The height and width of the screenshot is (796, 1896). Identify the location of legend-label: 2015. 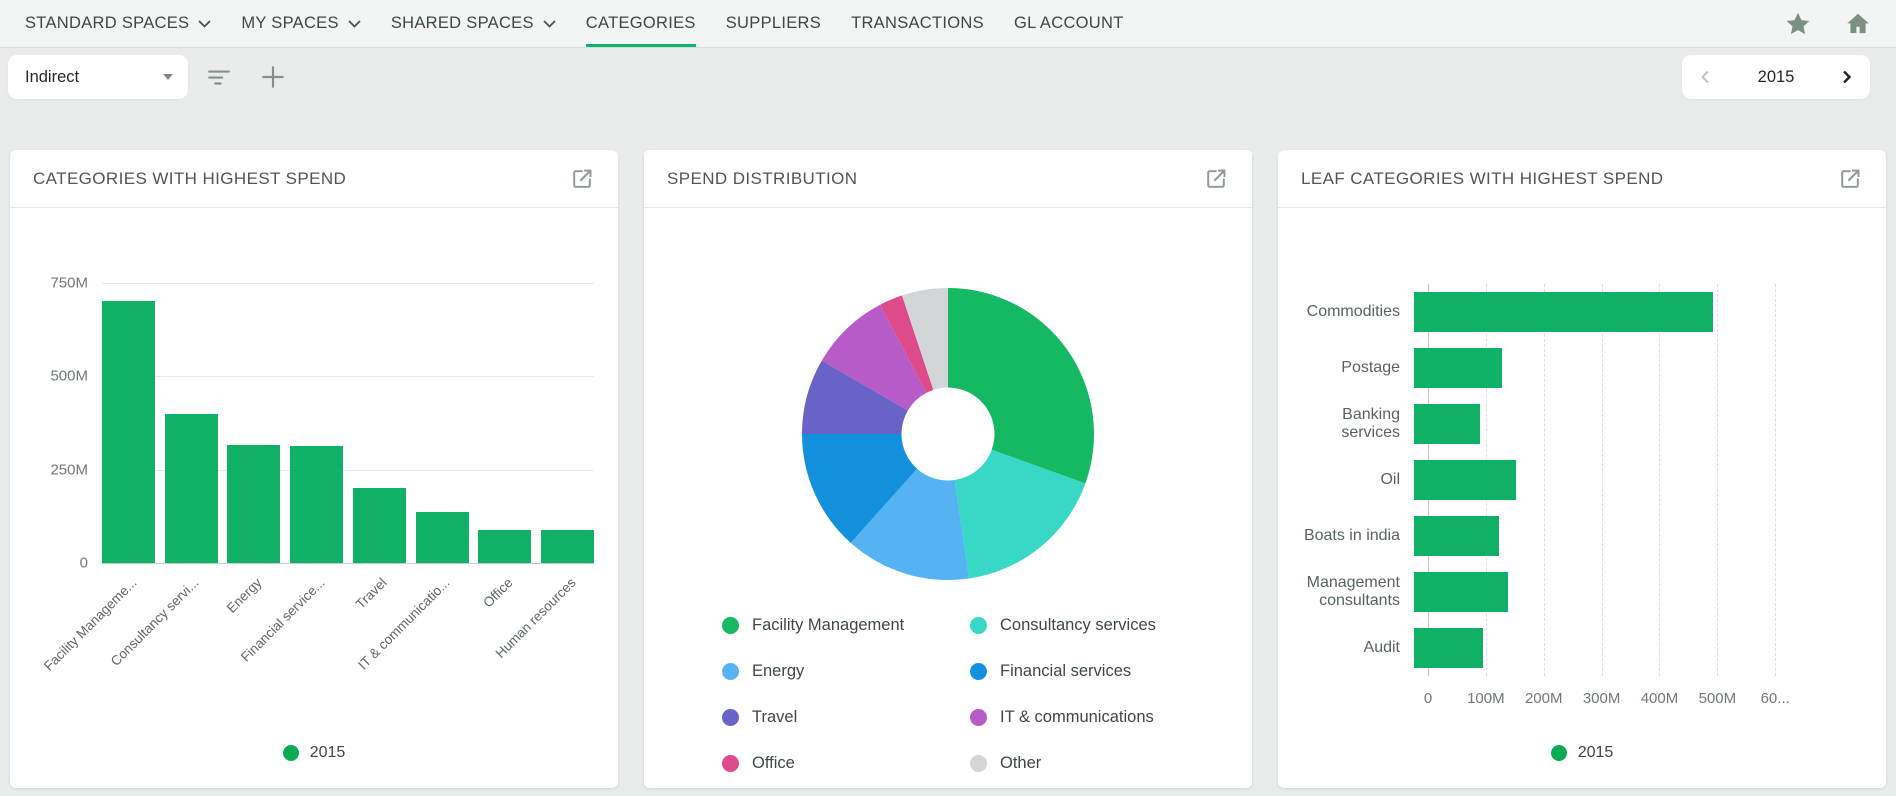
(327, 752).